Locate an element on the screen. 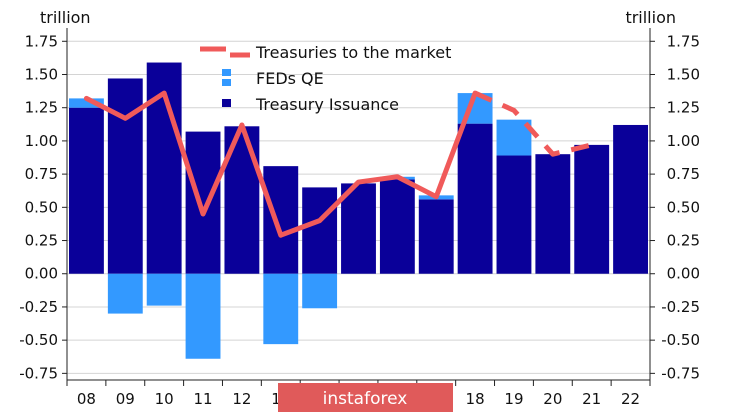  x-tick-label: 10 is located at coordinates (164, 399).